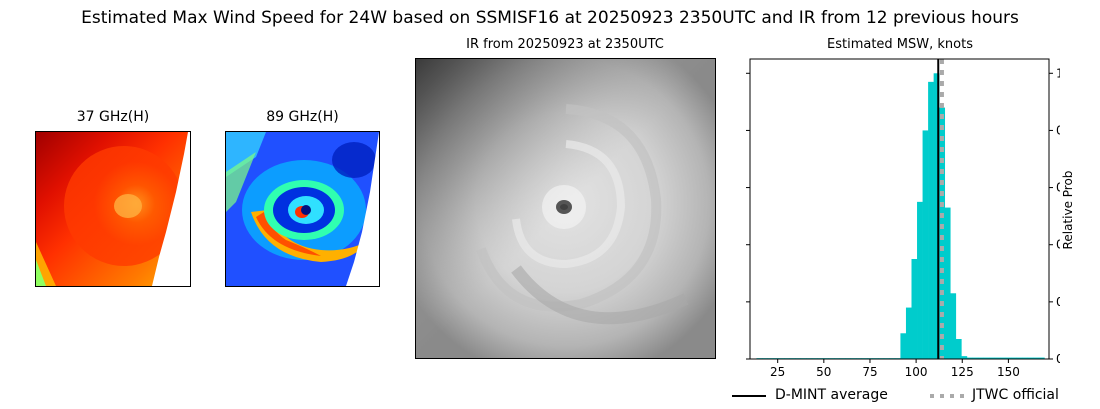 The image size is (1100, 409). What do you see at coordinates (1015, 395) in the screenshot?
I see `legend-jtwc-label: JTWC official` at bounding box center [1015, 395].